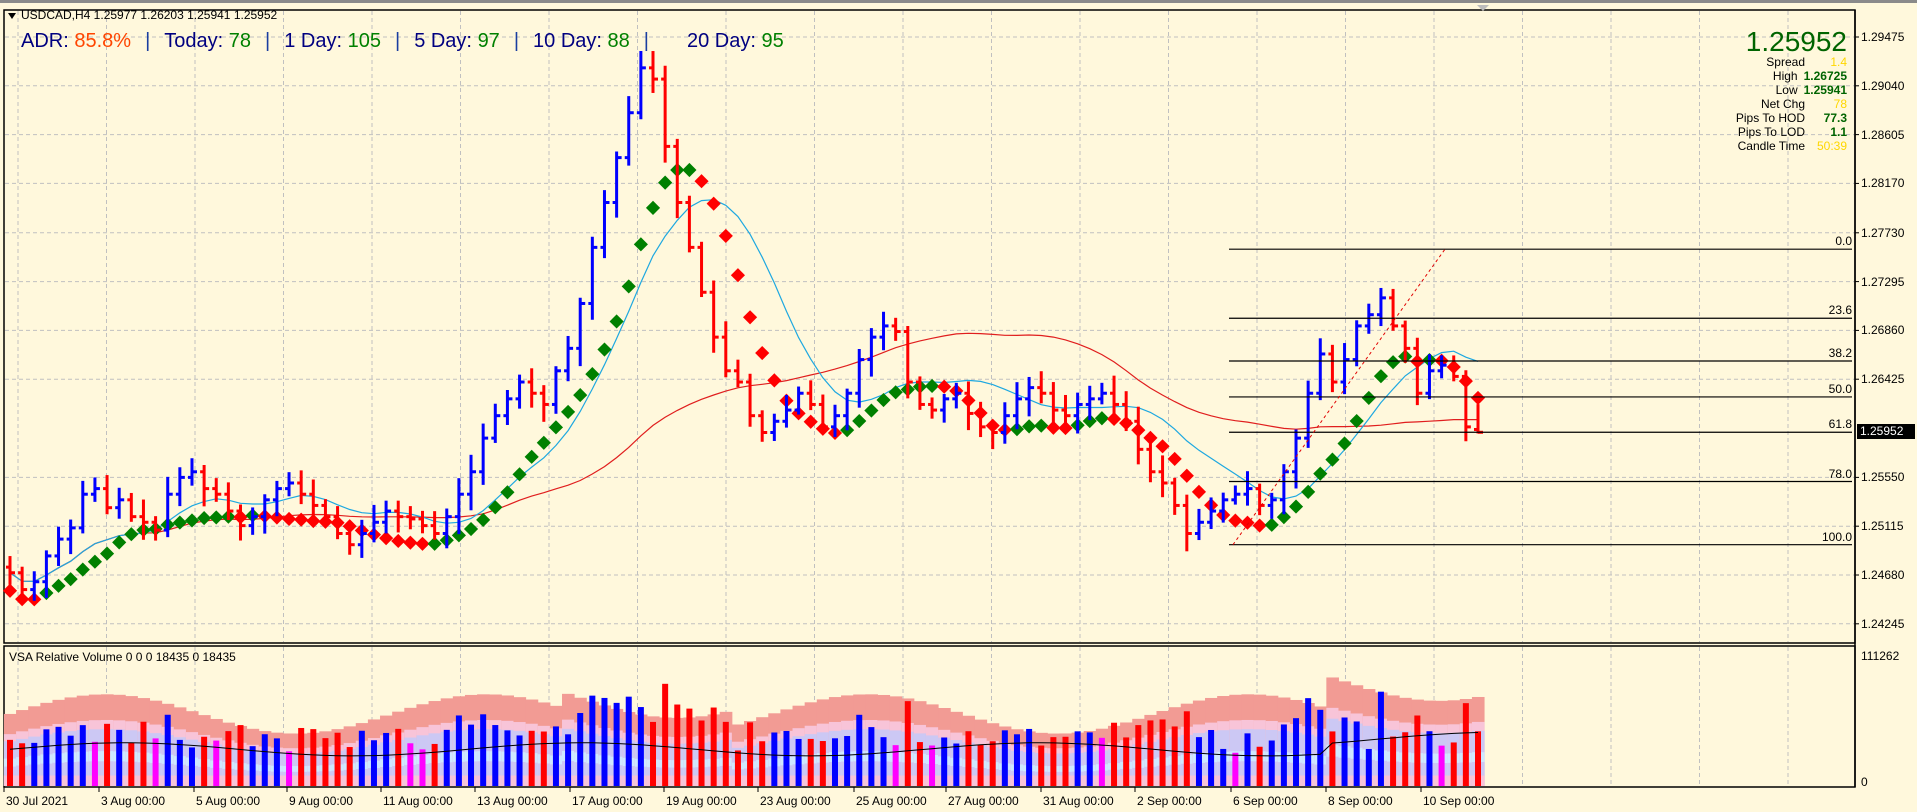 The height and width of the screenshot is (812, 1917). What do you see at coordinates (1882, 526) in the screenshot?
I see `price-tick-label: 1.25115` at bounding box center [1882, 526].